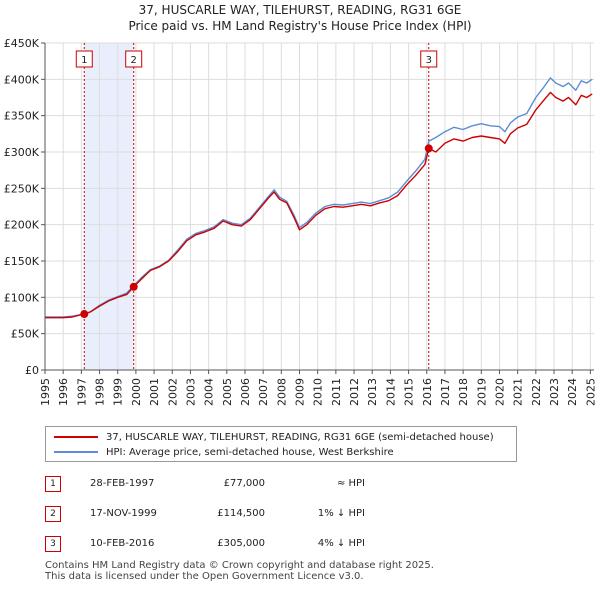  Describe the element at coordinates (390, 392) in the screenshot. I see `x-tick-label: 2014` at that location.